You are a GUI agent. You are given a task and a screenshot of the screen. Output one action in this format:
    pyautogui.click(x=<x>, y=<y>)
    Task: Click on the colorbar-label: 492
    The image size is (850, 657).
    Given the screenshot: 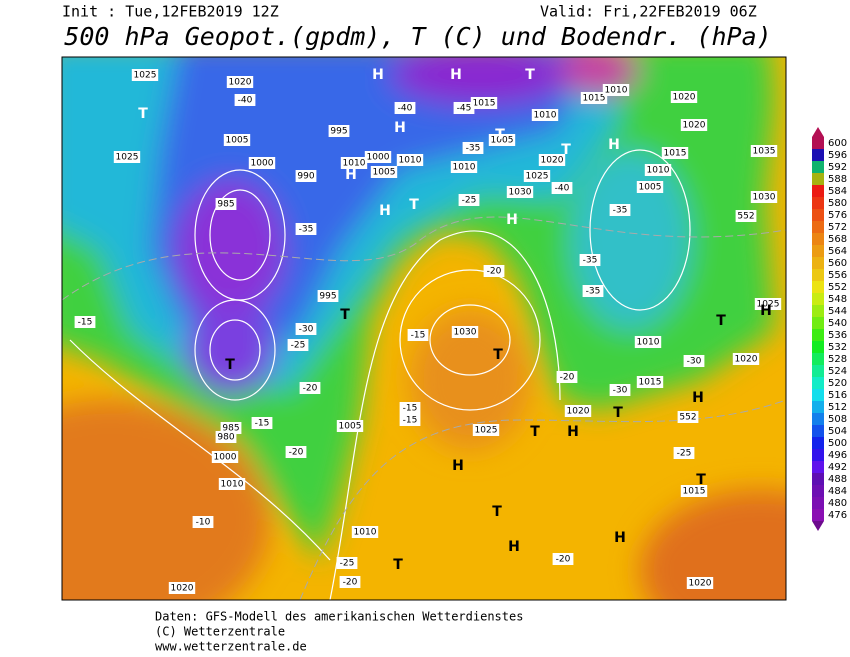 What is the action you would take?
    pyautogui.click(x=837, y=467)
    